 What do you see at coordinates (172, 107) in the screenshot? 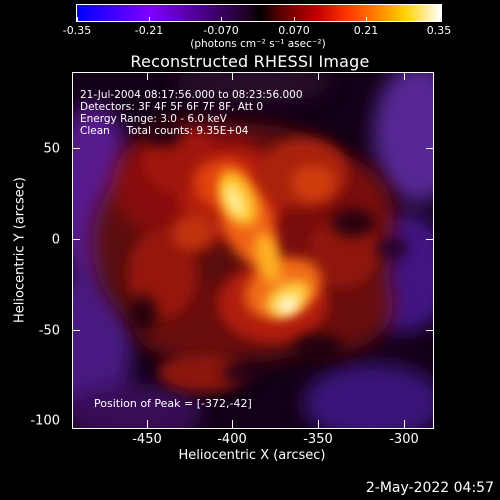
I see `detectors-info: Detectors: 3F 4F 5F 6F 7F 8F, Att 0` at bounding box center [172, 107].